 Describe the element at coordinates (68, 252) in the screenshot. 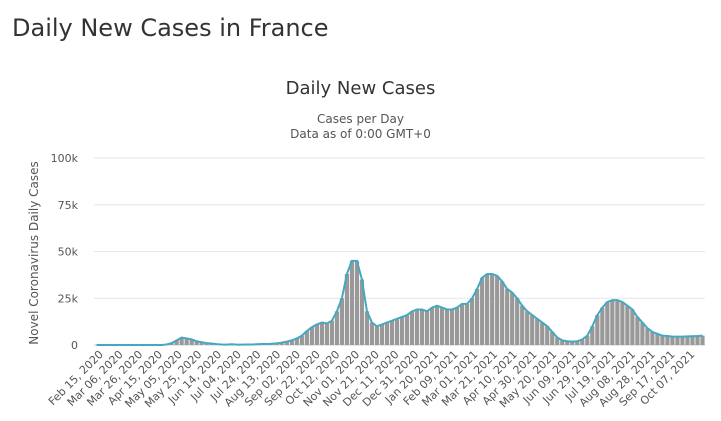

I see `y-tick-label: 50k` at that location.